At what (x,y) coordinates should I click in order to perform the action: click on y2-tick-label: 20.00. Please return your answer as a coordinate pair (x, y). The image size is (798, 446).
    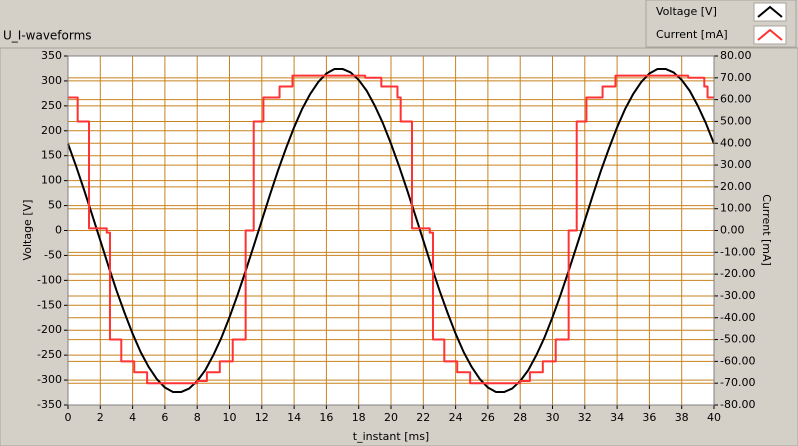
    Looking at the image, I should click on (736, 186).